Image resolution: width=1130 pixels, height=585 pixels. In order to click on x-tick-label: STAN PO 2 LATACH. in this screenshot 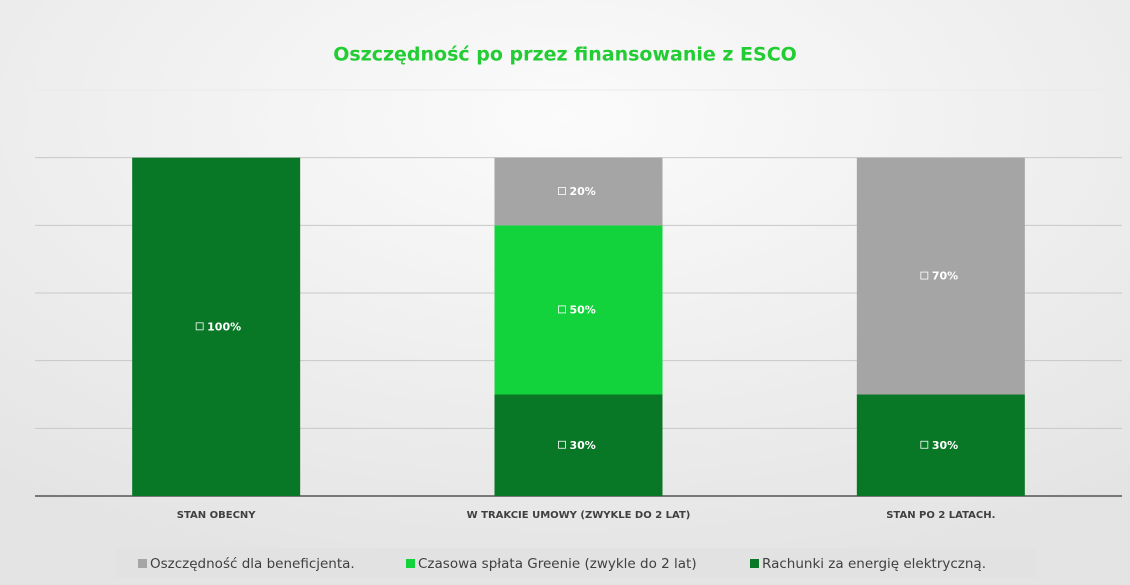, I will do `click(940, 515)`.